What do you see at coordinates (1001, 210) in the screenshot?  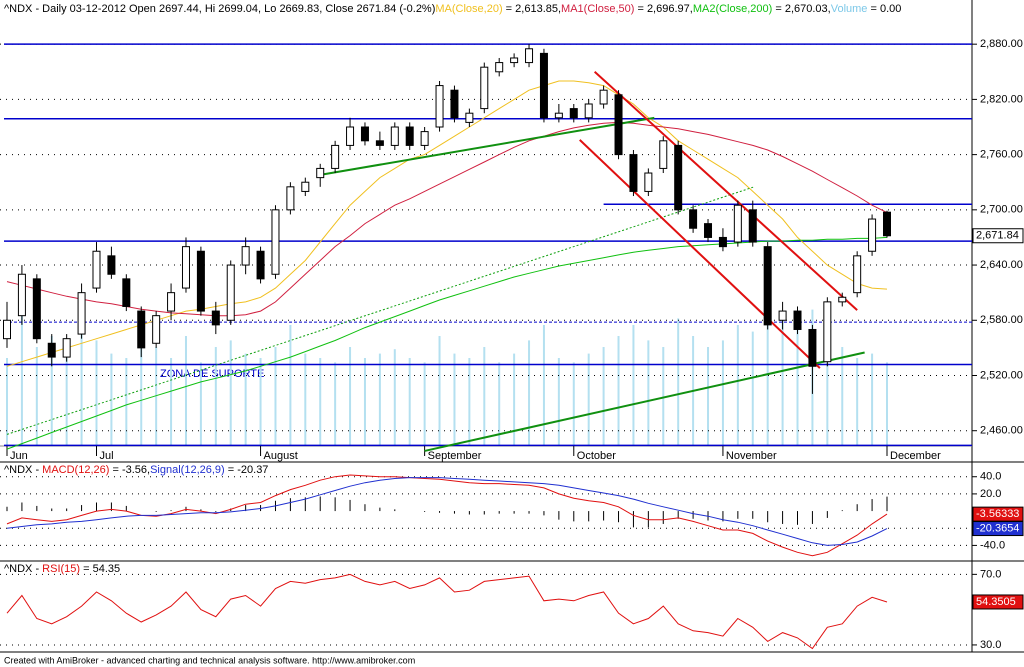 I see `y-tick-label: 2,700.00` at bounding box center [1001, 210].